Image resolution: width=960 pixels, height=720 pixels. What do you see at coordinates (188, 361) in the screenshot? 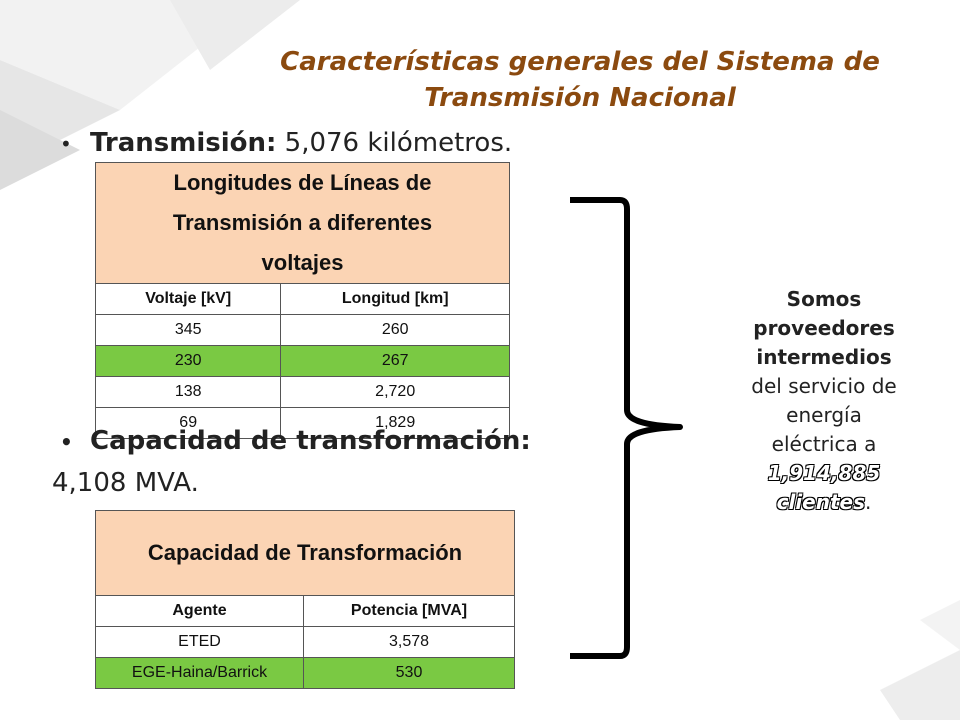
I see `cell-voltage: 230` at bounding box center [188, 361].